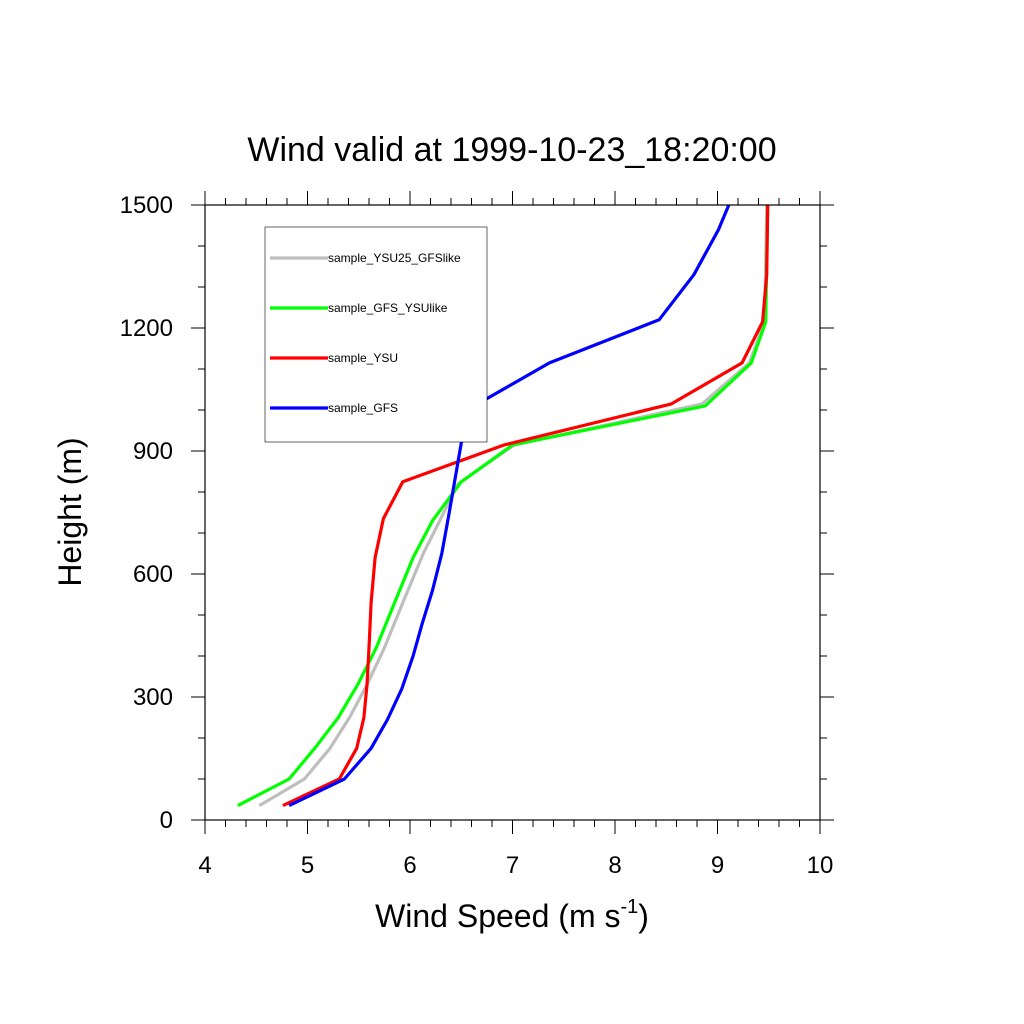 This screenshot has width=1024, height=1024. Describe the element at coordinates (363, 408) in the screenshot. I see `legend-label: sample_GFS` at that location.